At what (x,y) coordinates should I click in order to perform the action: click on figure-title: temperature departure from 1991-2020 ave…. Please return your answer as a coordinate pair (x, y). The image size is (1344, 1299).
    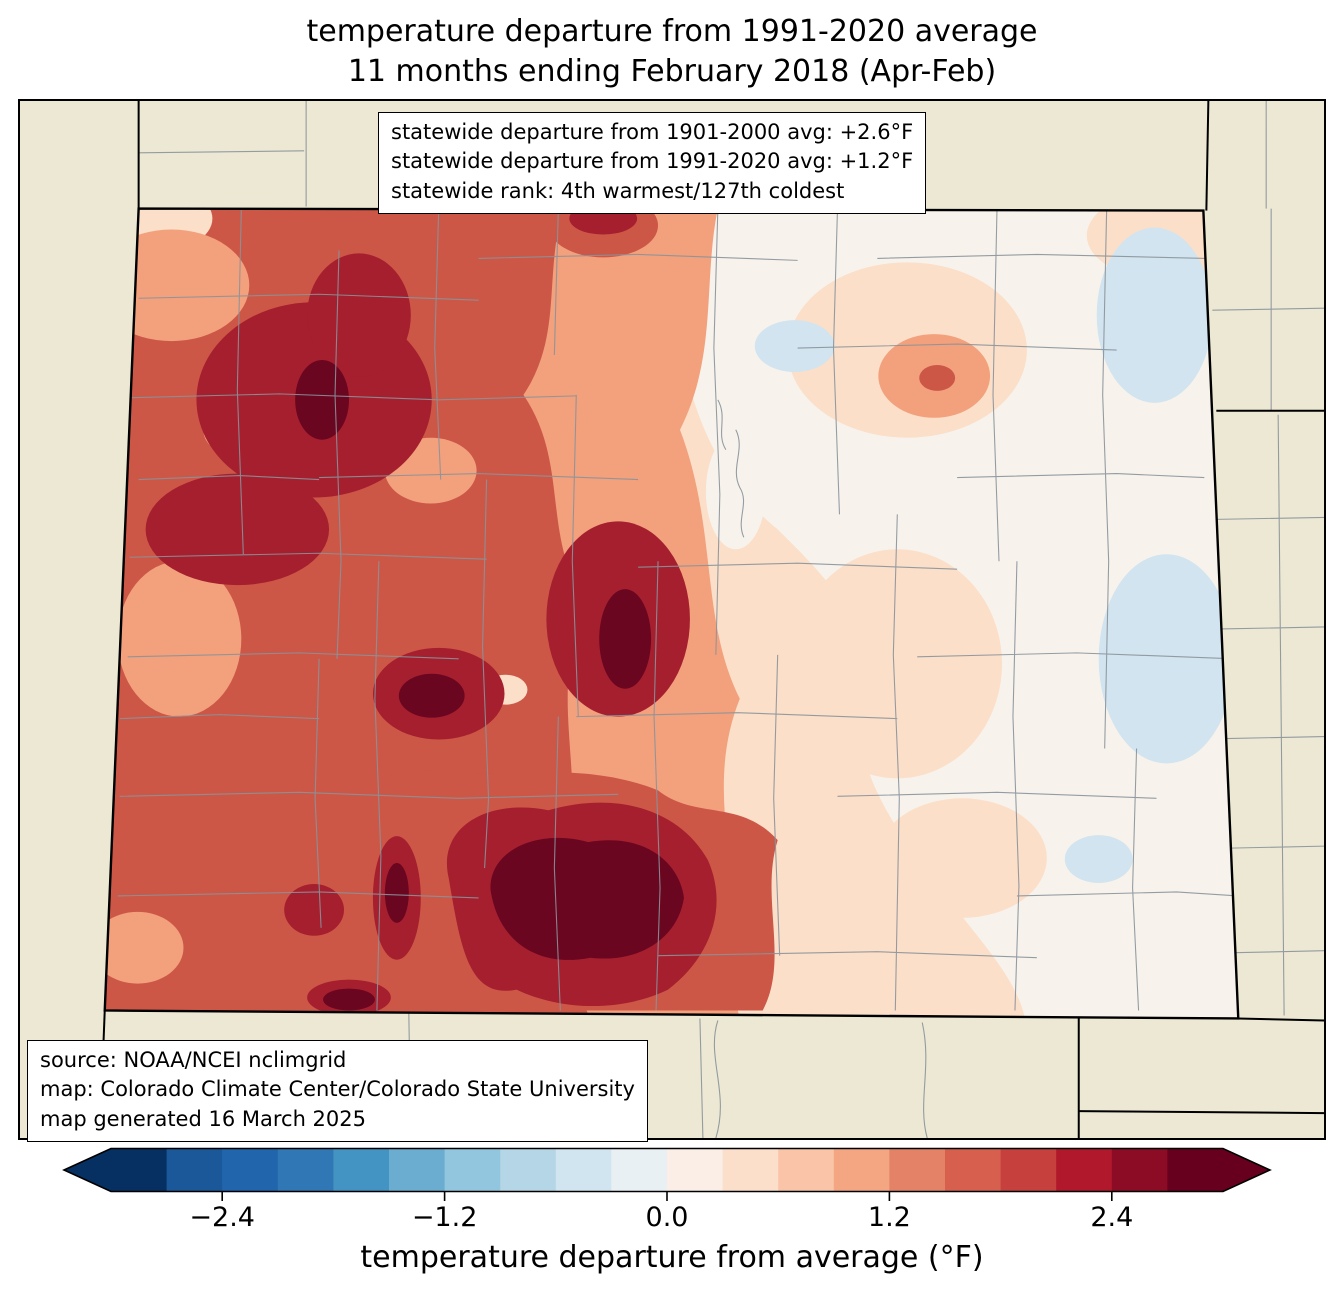
    Looking at the image, I should click on (672, 51).